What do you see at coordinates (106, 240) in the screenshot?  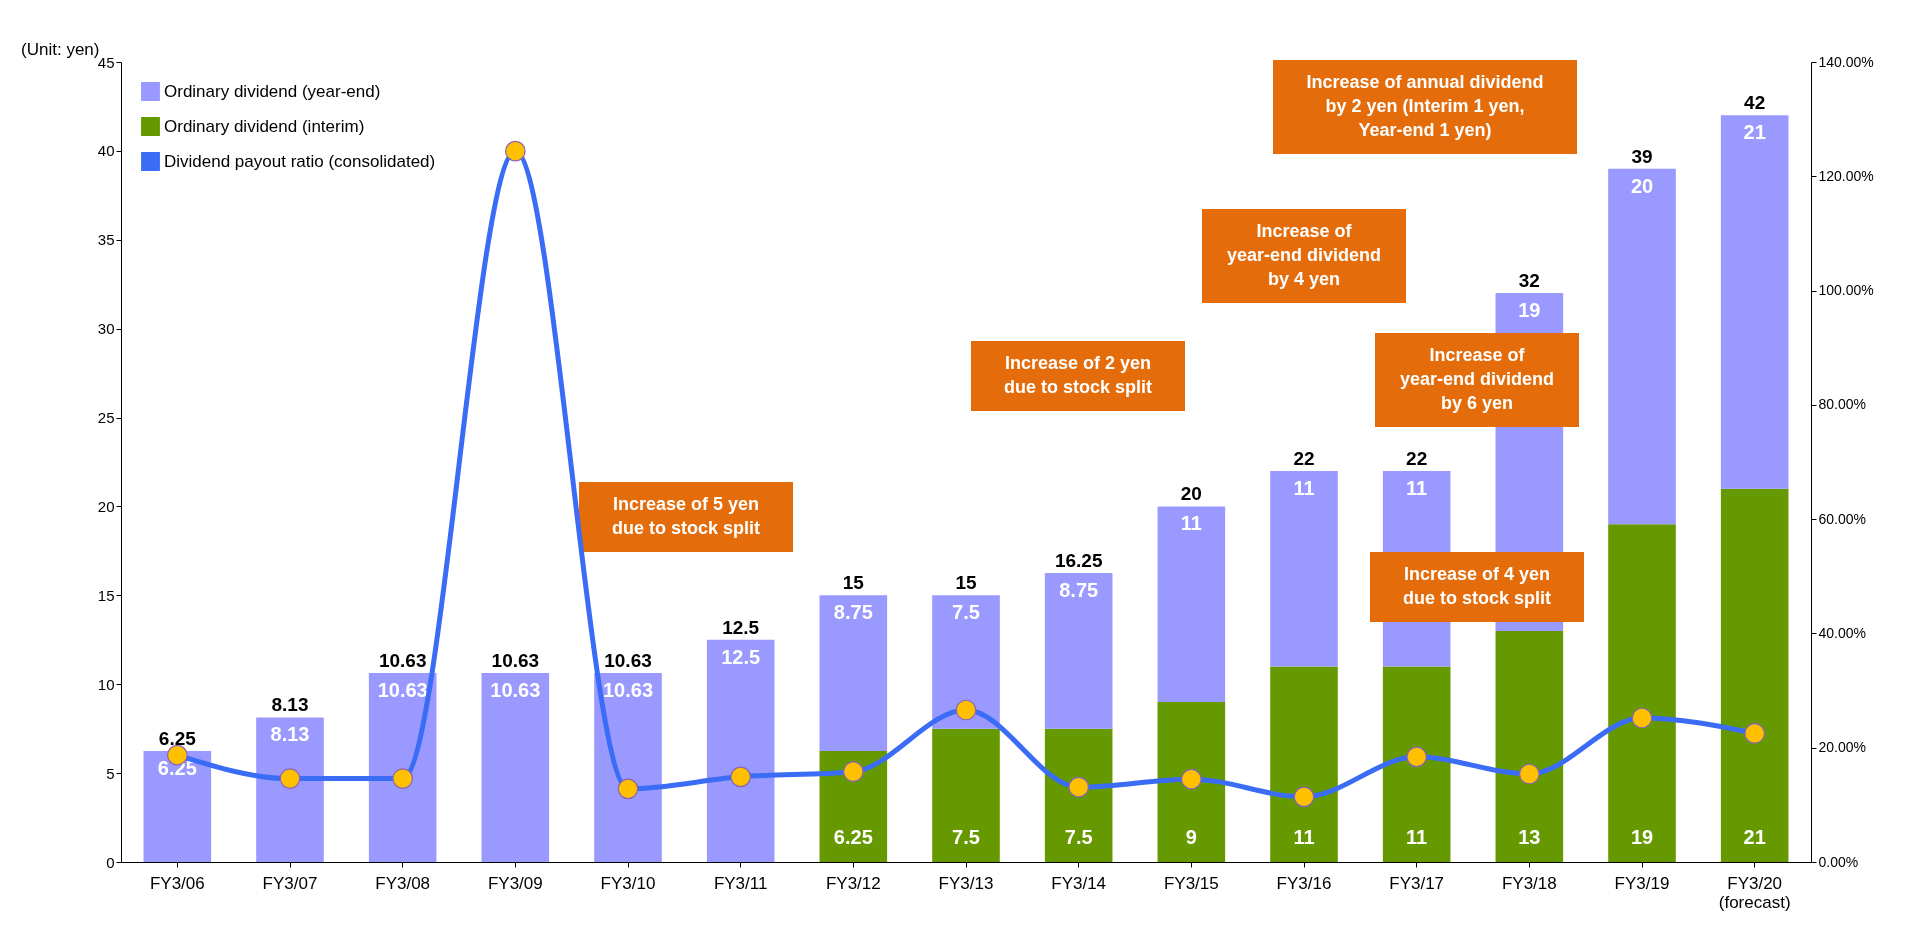 I see `y-tick-label: 35` at bounding box center [106, 240].